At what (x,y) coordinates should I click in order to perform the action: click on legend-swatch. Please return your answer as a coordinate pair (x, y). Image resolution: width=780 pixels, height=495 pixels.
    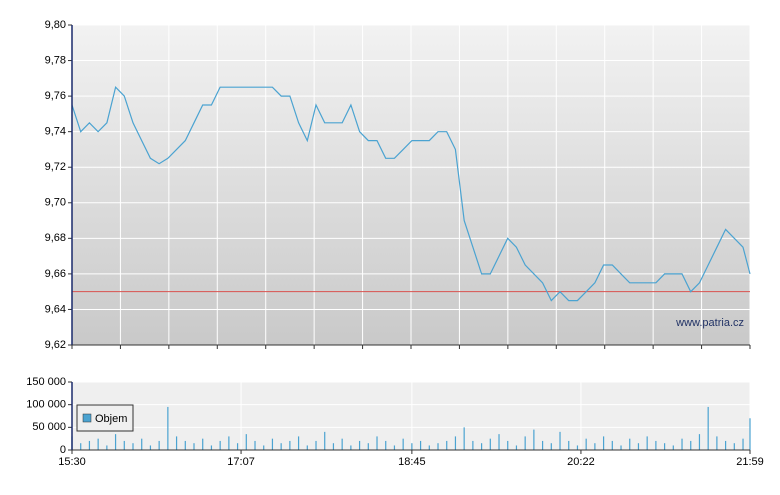
    Looking at the image, I should click on (87, 418).